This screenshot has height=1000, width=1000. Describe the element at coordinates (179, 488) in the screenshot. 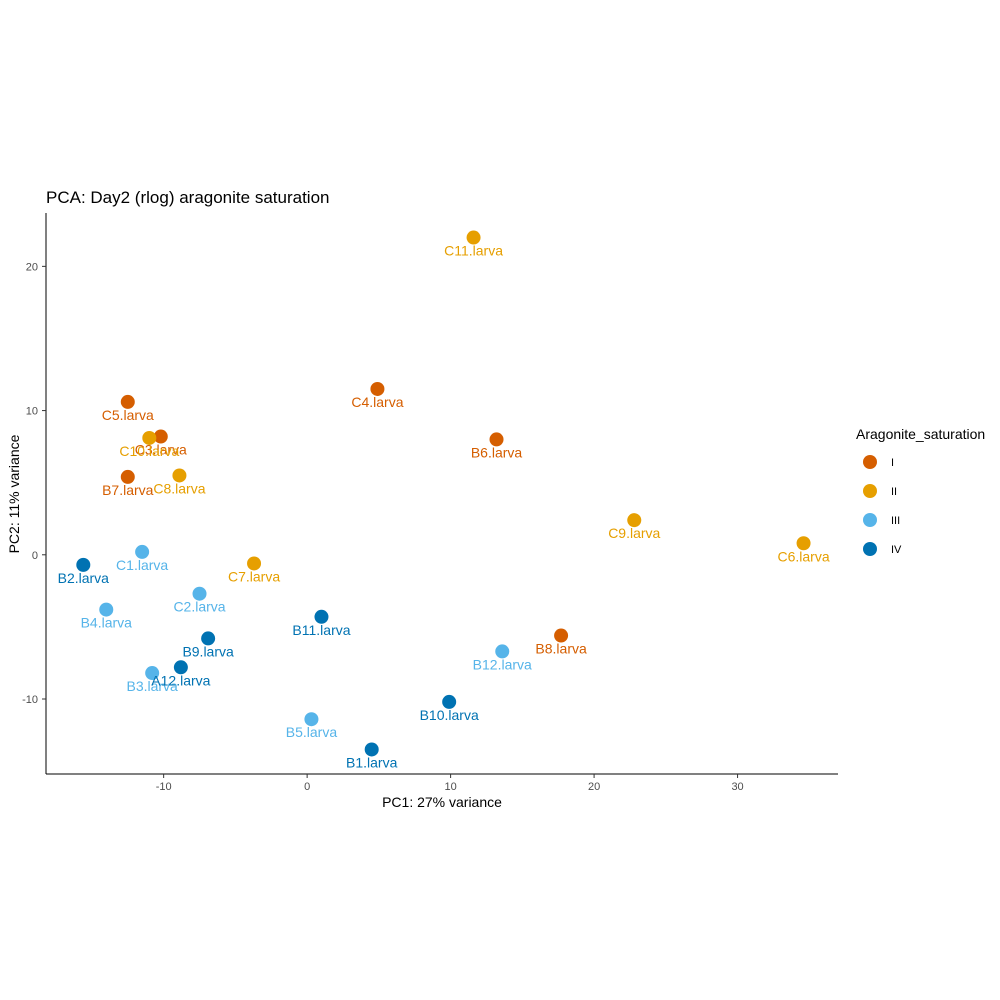

I see `point-label: C8.larva` at that location.